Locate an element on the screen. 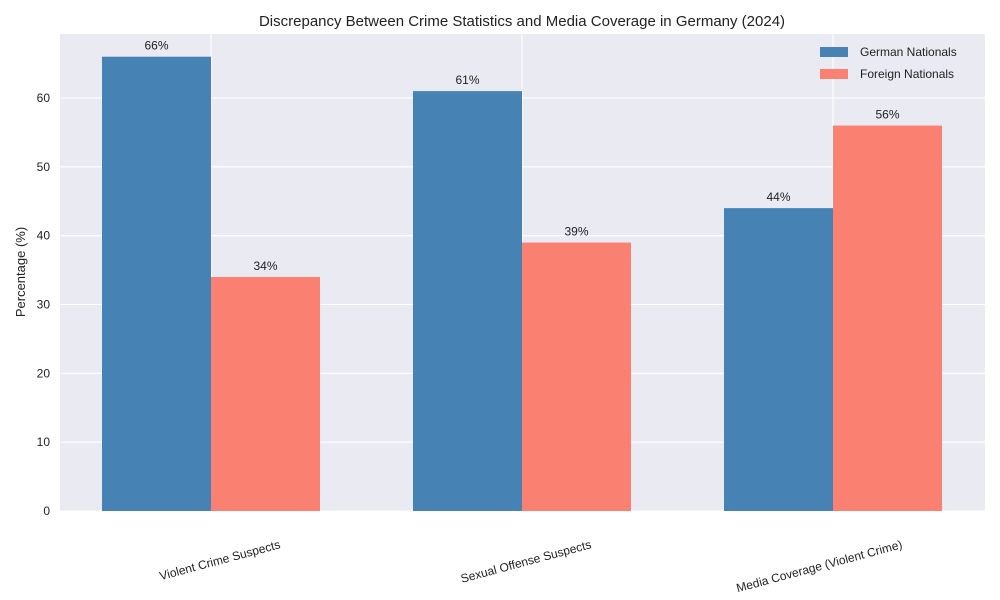  y-axis-label: Percentage (%) is located at coordinates (20, 272).